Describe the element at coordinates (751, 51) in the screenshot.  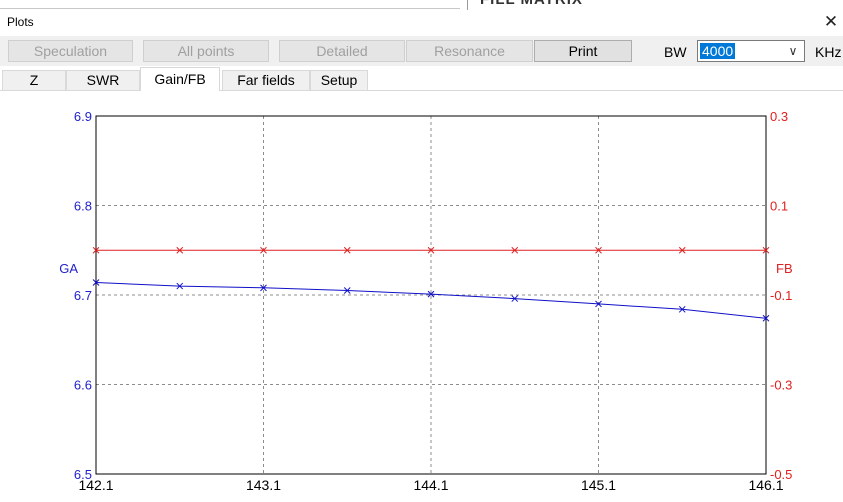
I see `bw-select: 4000 ∨` at that location.